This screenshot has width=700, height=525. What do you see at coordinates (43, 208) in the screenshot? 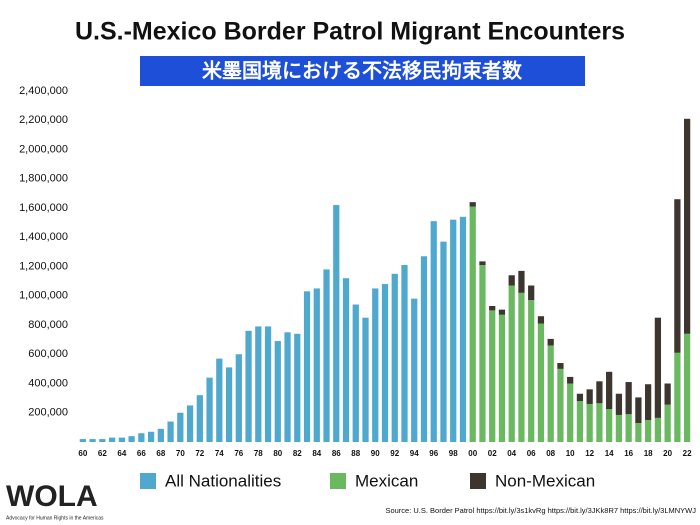
I see `y-tick-label: 1,600,000` at bounding box center [43, 208].